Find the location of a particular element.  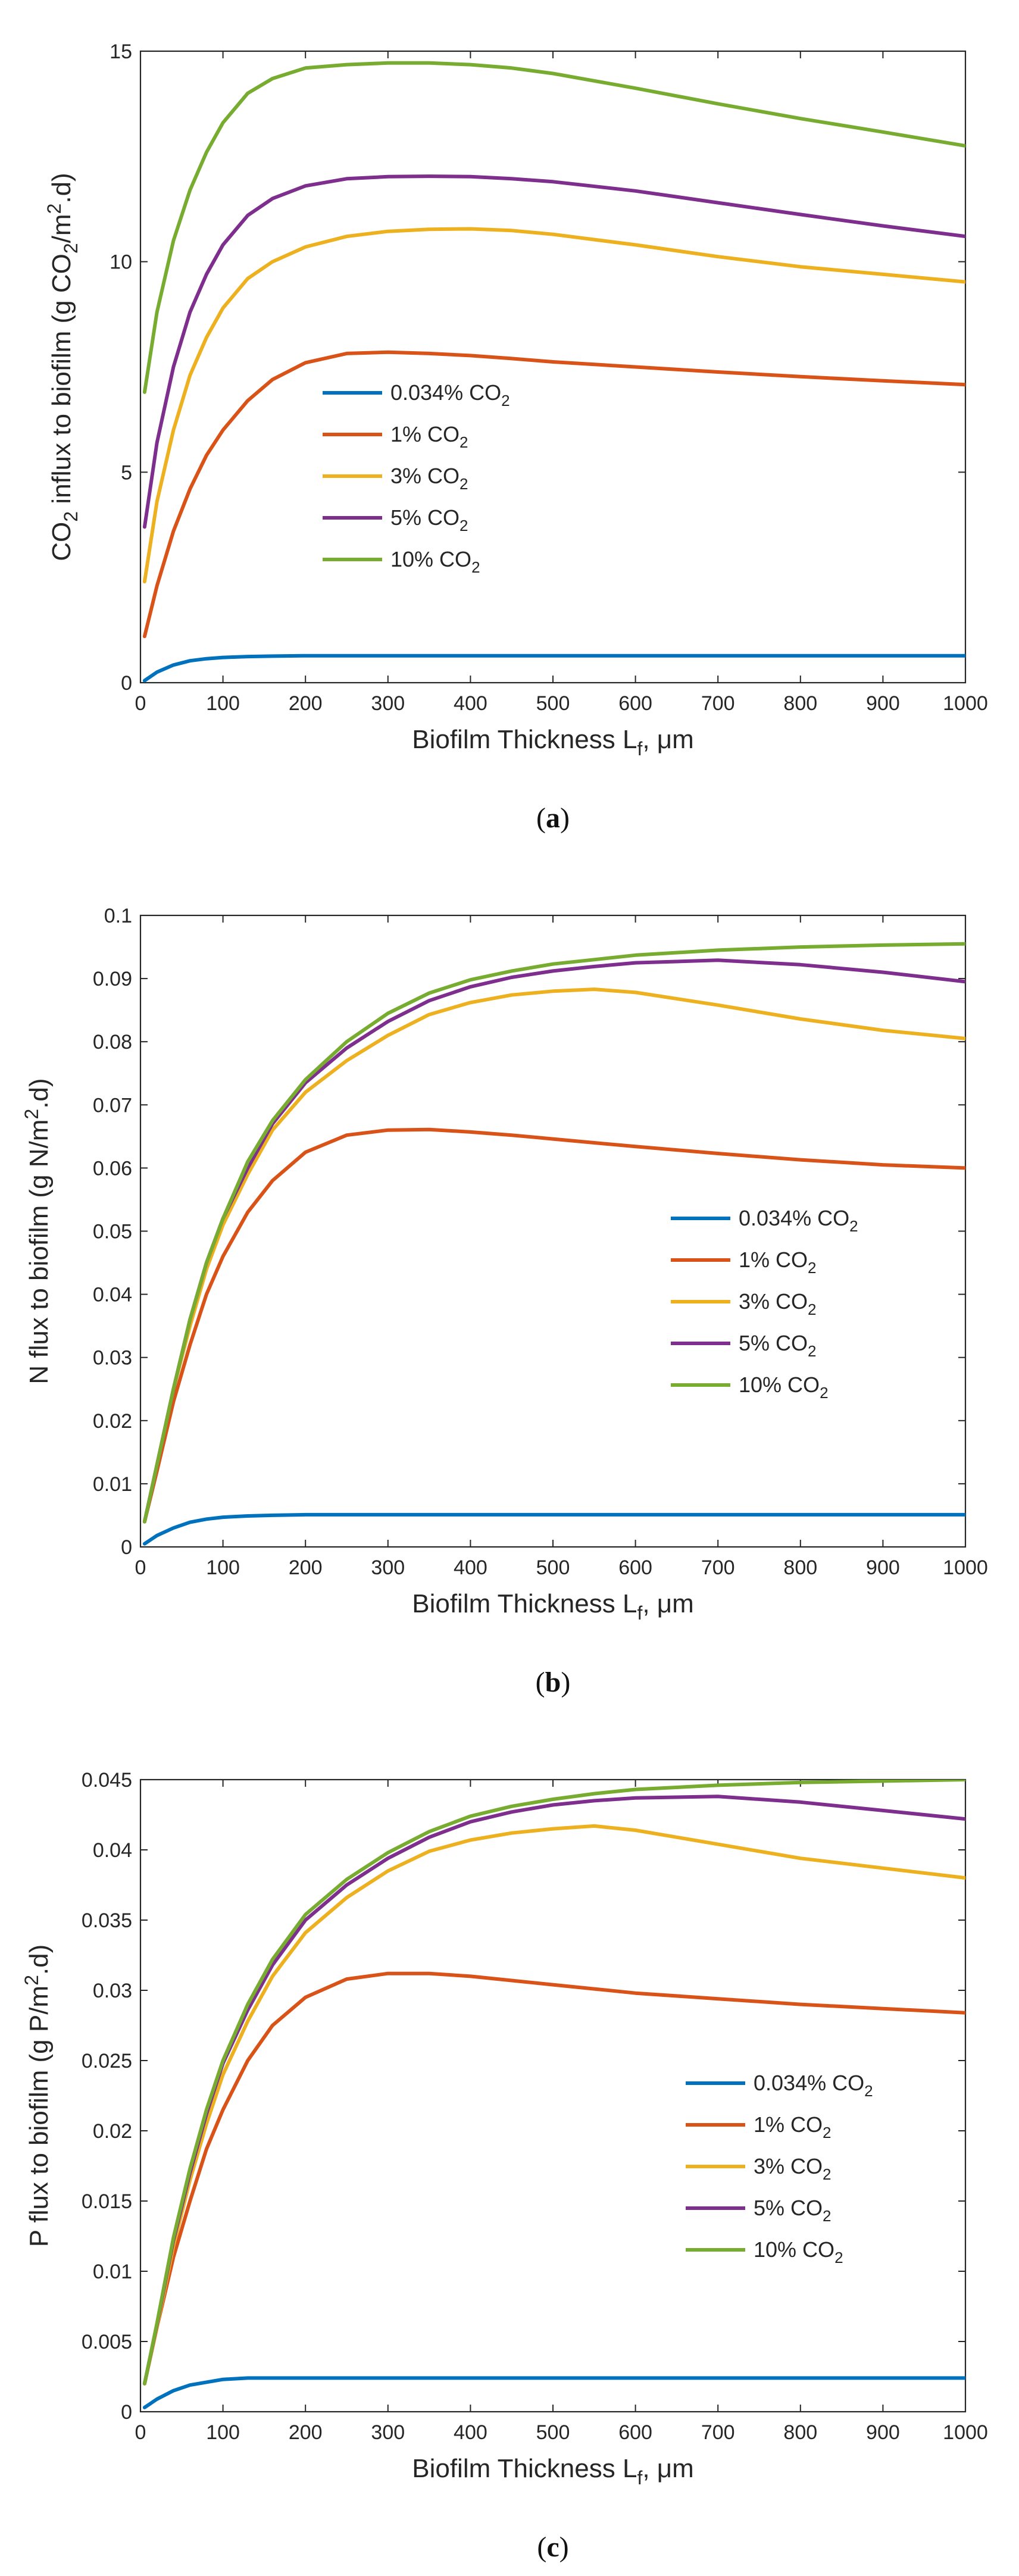

y-tick-label: 5 is located at coordinates (126, 472).